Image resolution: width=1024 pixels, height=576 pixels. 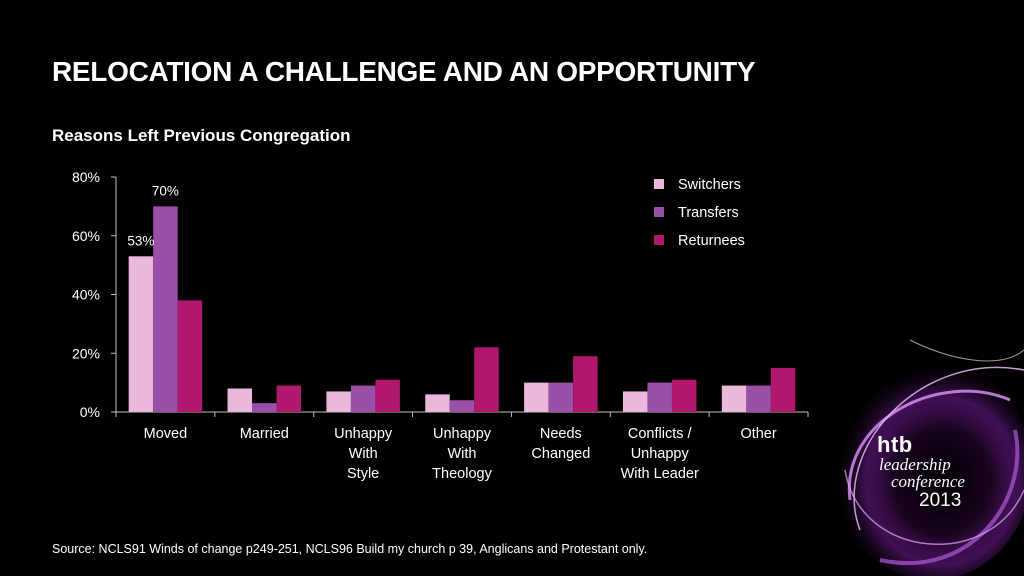 I want to click on conference-logo: htb leadership conference 2013, so click(x=921, y=471).